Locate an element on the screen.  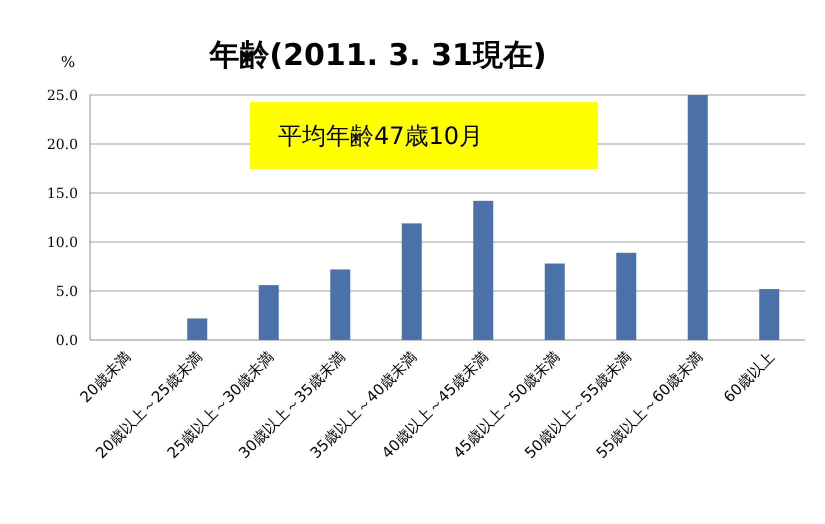
y-tick-label: 15.0 is located at coordinates (62, 194).